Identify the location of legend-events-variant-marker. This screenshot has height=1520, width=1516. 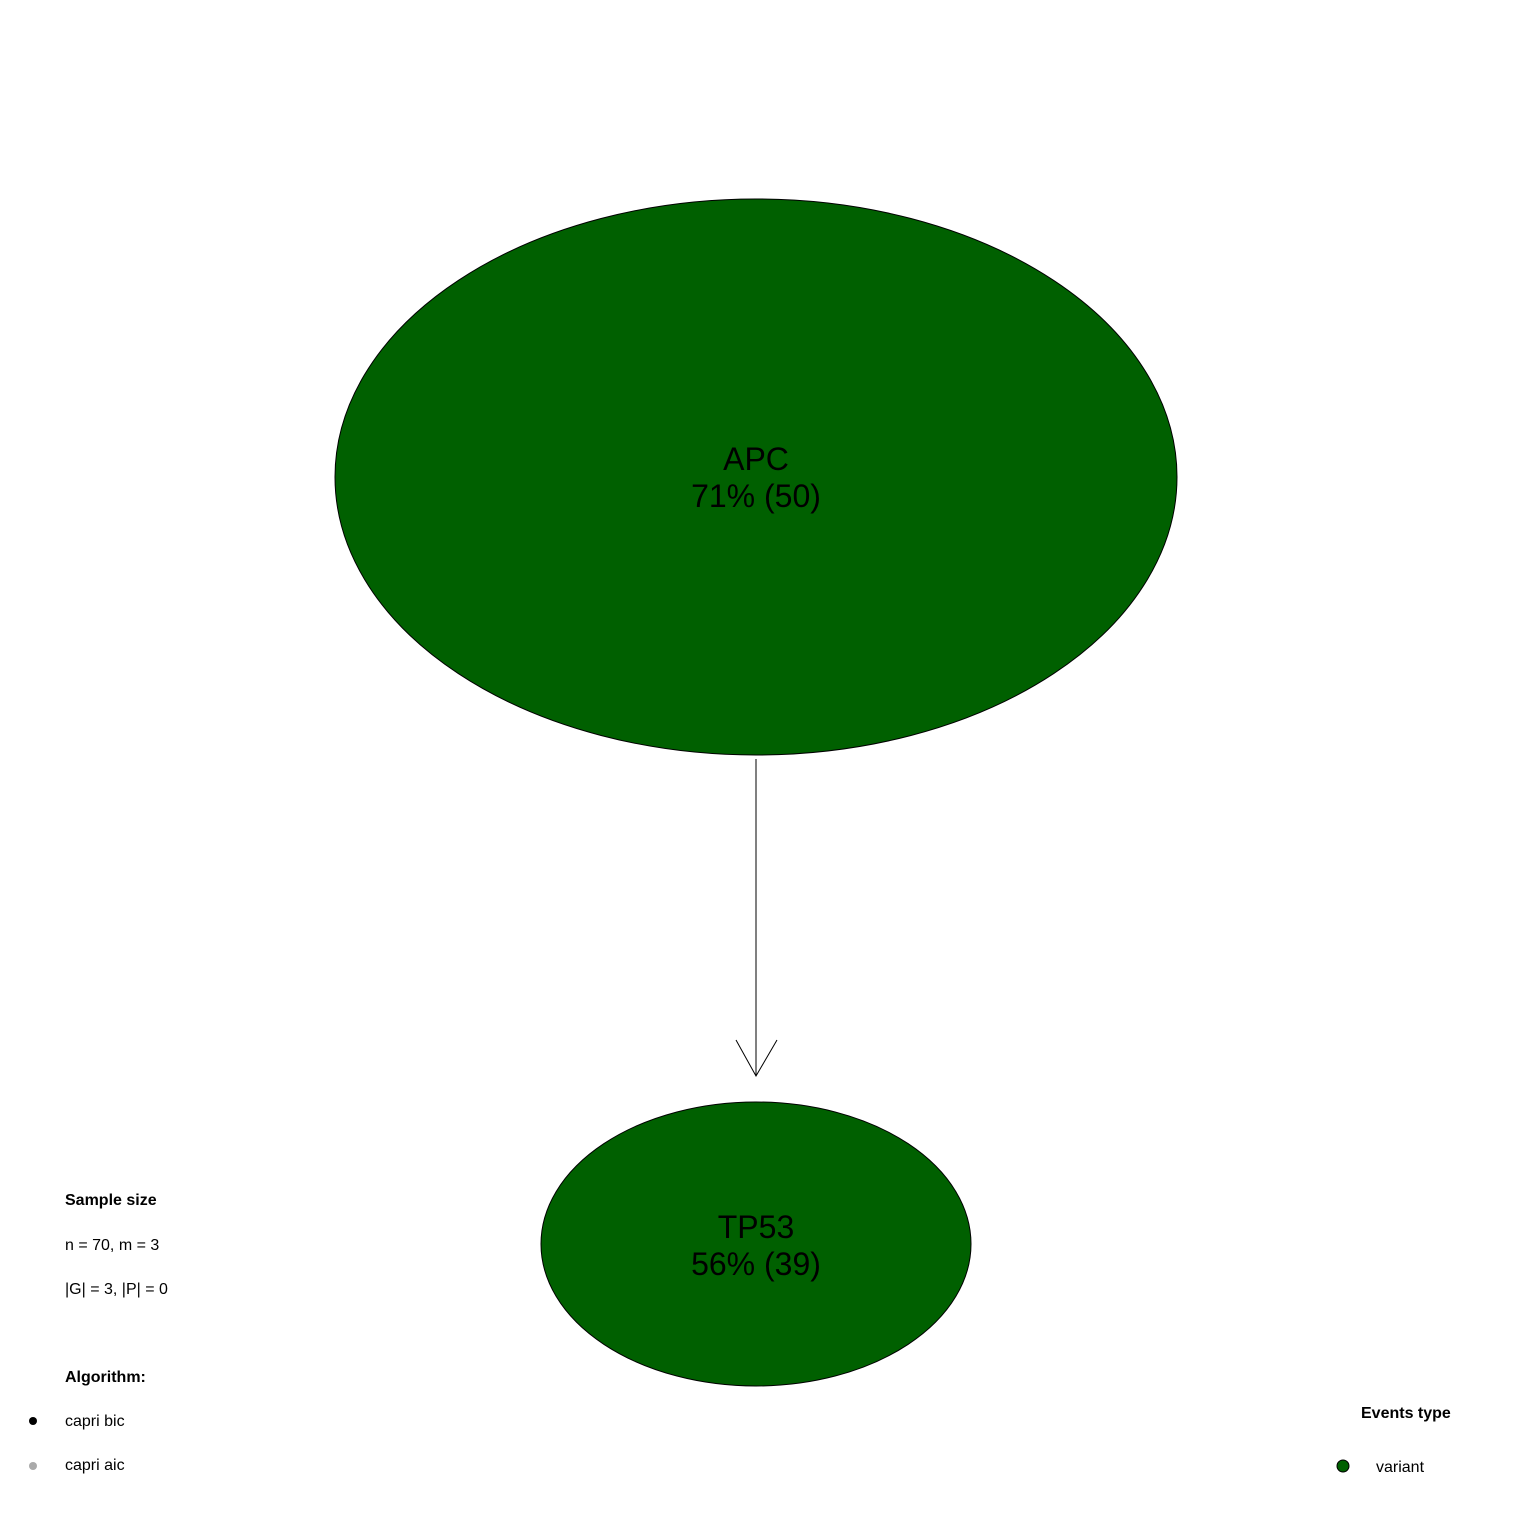
(1343, 1466).